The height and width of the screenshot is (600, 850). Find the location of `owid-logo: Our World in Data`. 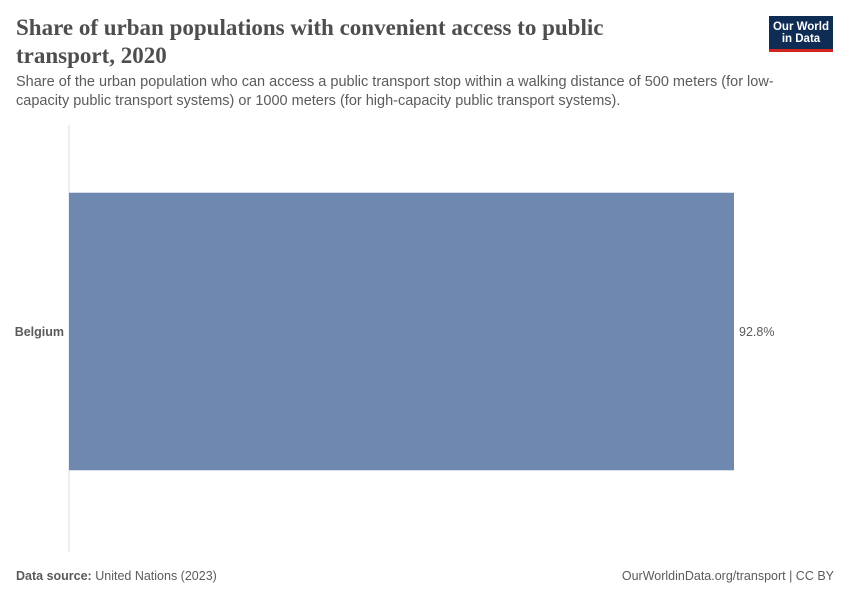

owid-logo: Our World in Data is located at coordinates (801, 34).